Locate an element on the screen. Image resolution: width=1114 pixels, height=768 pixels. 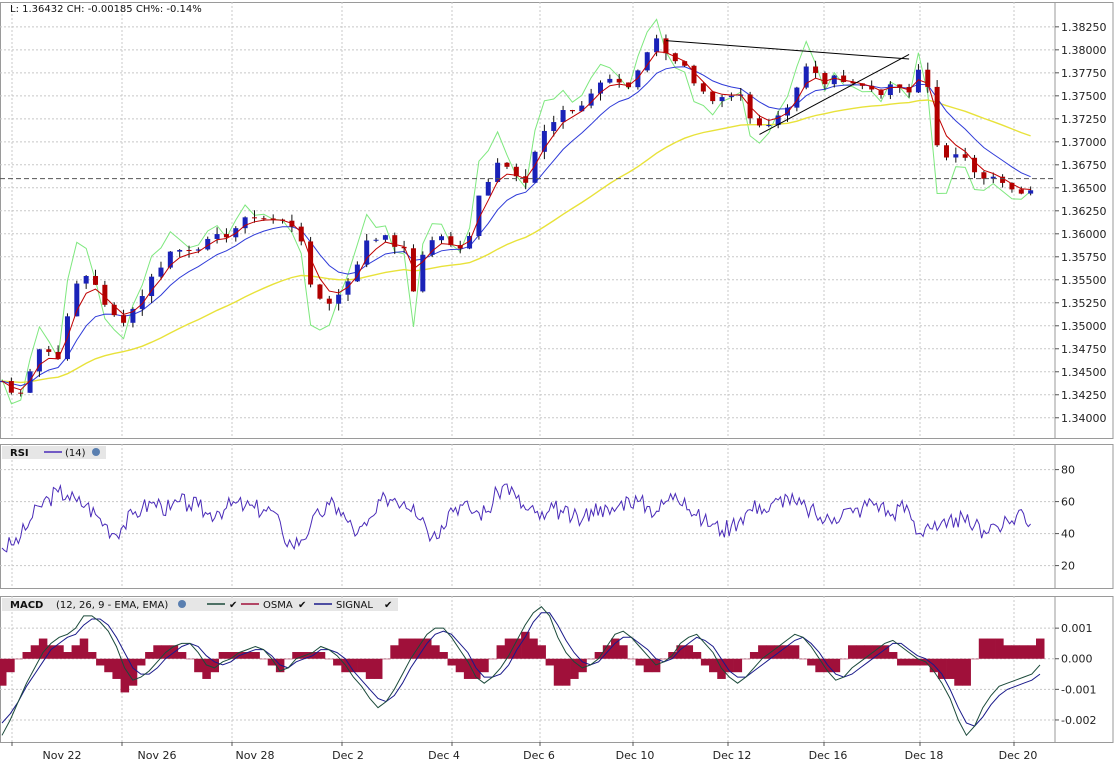
rsi-settings-icon is located at coordinates (96, 452).